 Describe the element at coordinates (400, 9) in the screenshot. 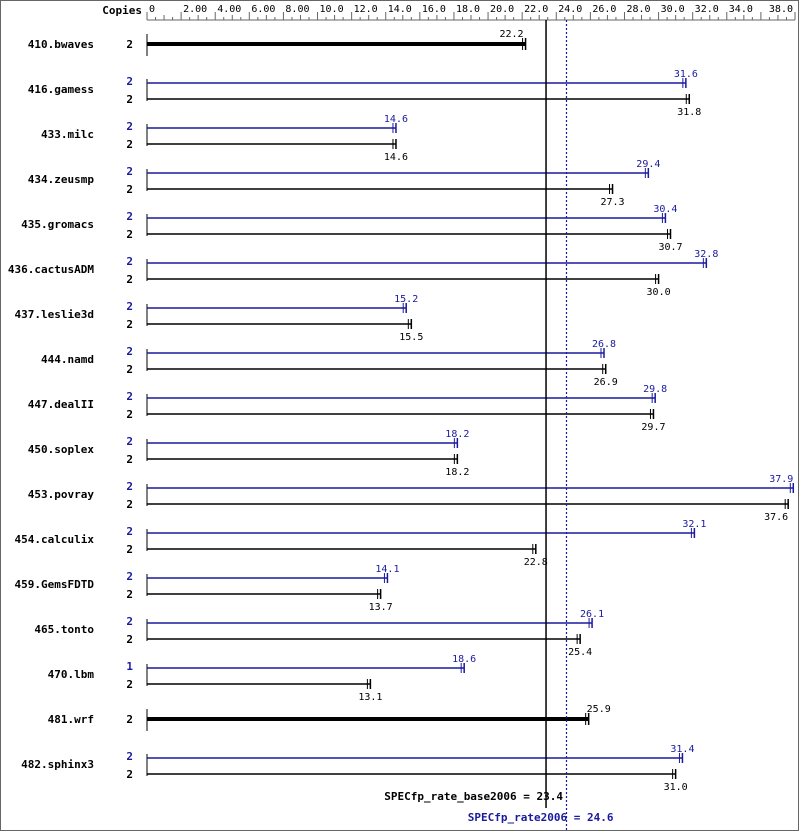

I see `x-tick-label: 14.0` at that location.